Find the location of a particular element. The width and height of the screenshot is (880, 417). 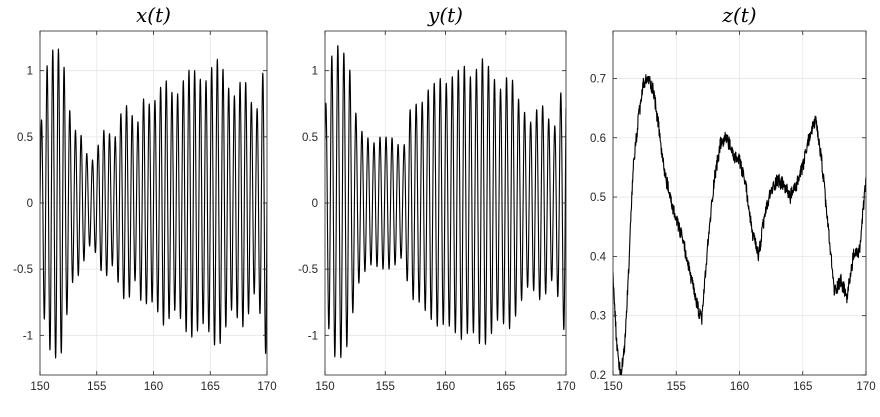

y-tick-label: 0.4 is located at coordinates (598, 257).